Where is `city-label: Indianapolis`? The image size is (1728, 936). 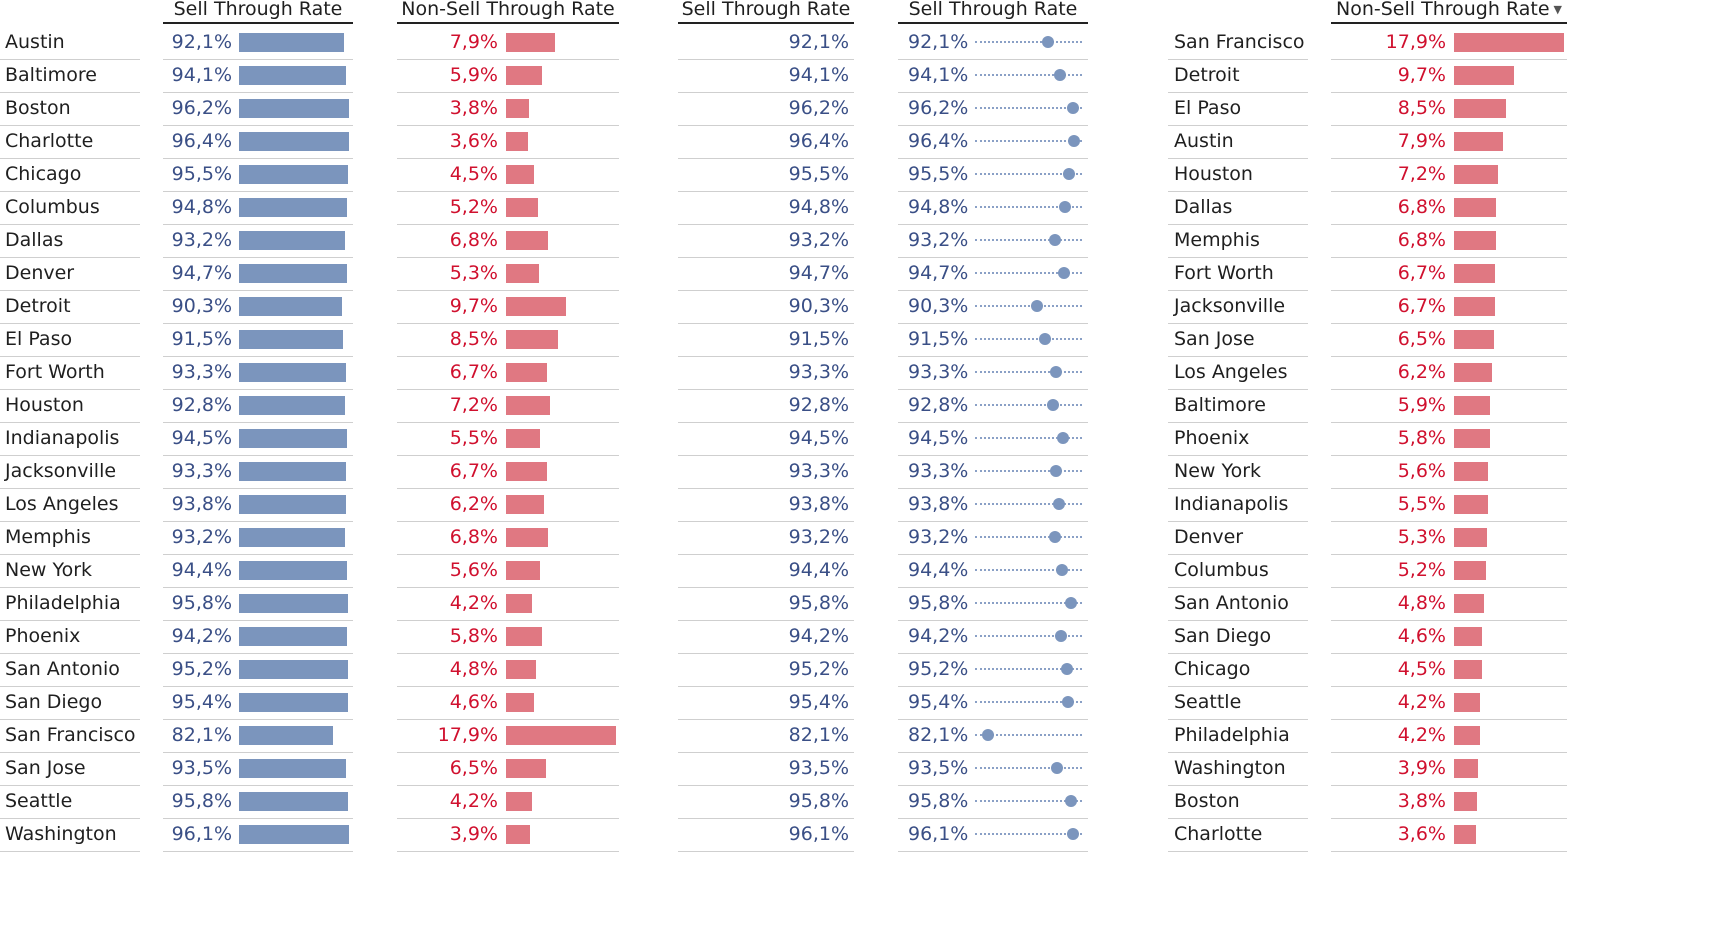
city-label: Indianapolis is located at coordinates (1231, 504).